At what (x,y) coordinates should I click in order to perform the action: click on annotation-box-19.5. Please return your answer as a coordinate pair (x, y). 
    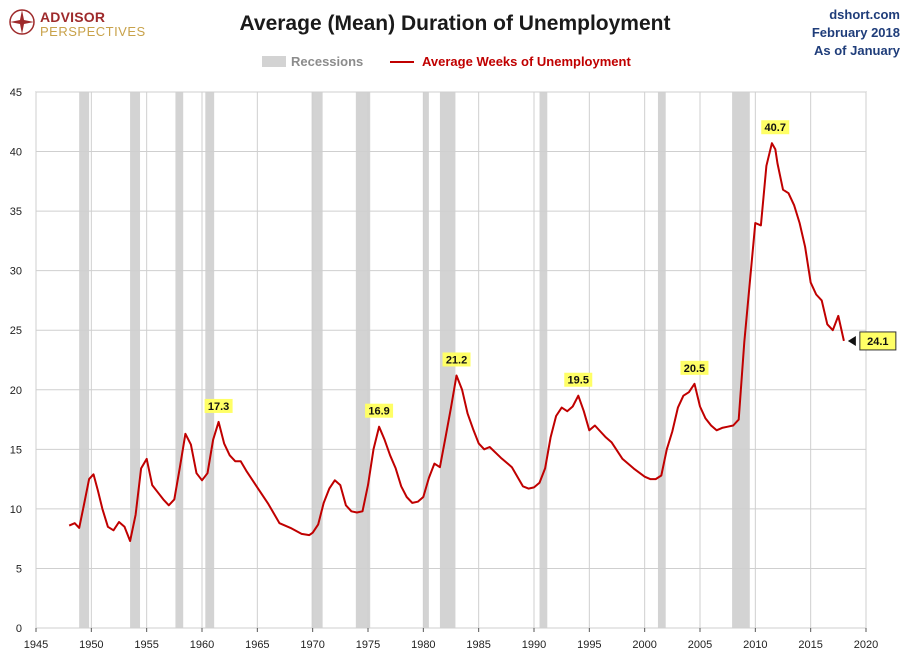
    Looking at the image, I should click on (578, 379).